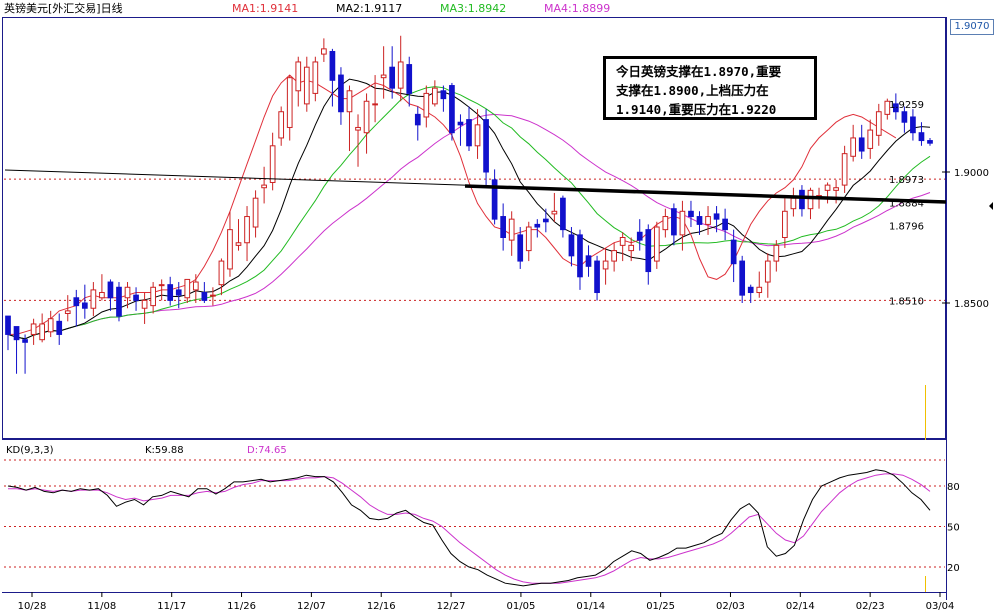 The height and width of the screenshot is (611, 997). What do you see at coordinates (870, 606) in the screenshot?
I see `date-label: 02/23` at bounding box center [870, 606].